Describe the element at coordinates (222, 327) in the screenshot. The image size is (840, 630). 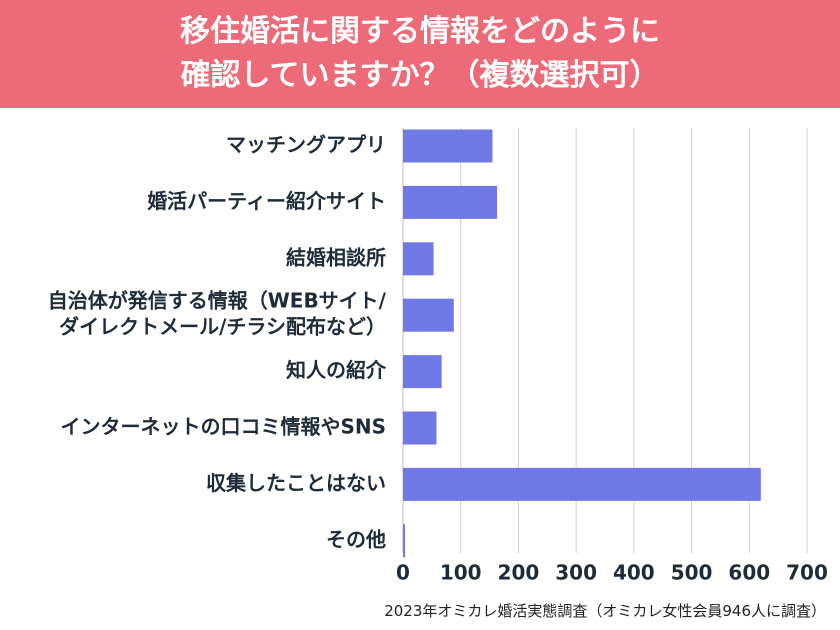
I see `category-label: ダイレクトメール/チラシ配布など）` at that location.